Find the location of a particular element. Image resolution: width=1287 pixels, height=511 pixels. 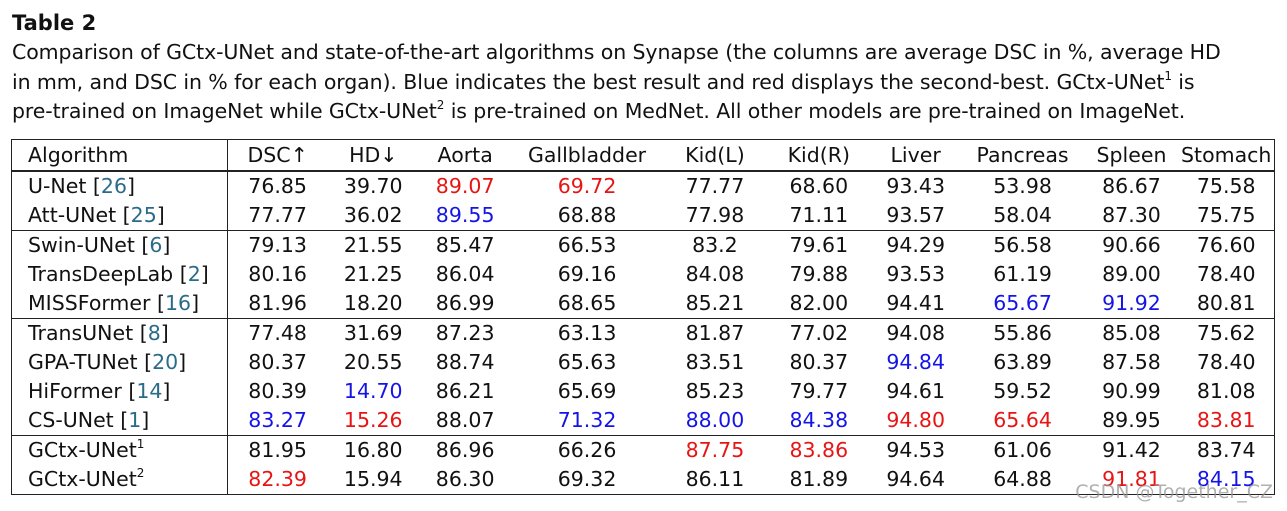

metric-cell: 71.11 is located at coordinates (819, 215).